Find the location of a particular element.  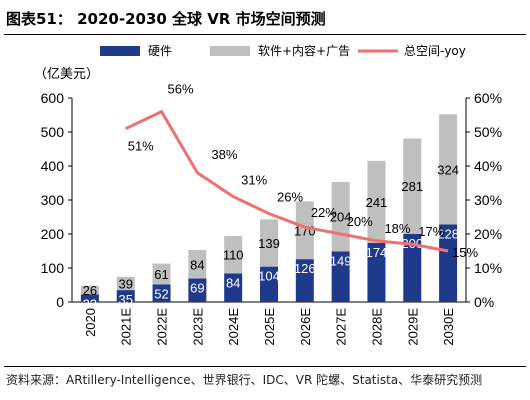

y-tick-label: 500 is located at coordinates (53, 132).